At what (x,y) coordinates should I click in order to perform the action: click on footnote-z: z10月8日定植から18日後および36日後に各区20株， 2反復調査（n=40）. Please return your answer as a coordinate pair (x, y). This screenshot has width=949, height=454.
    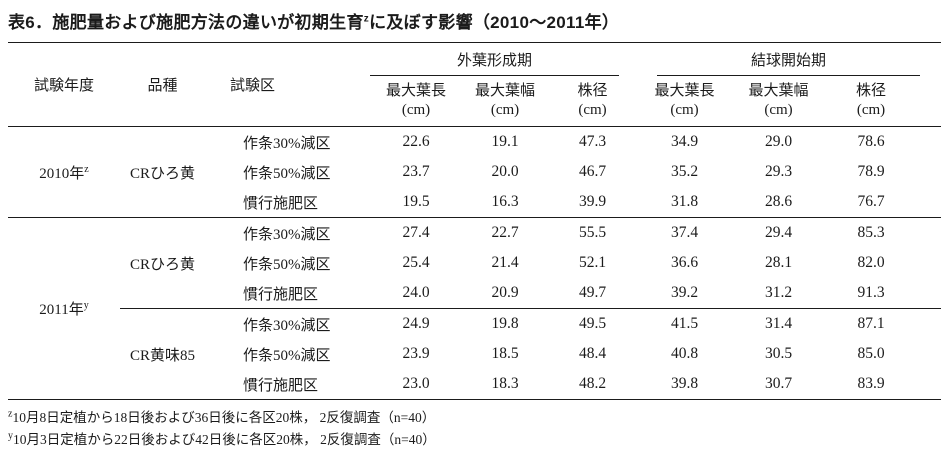
    Looking at the image, I should click on (474, 418).